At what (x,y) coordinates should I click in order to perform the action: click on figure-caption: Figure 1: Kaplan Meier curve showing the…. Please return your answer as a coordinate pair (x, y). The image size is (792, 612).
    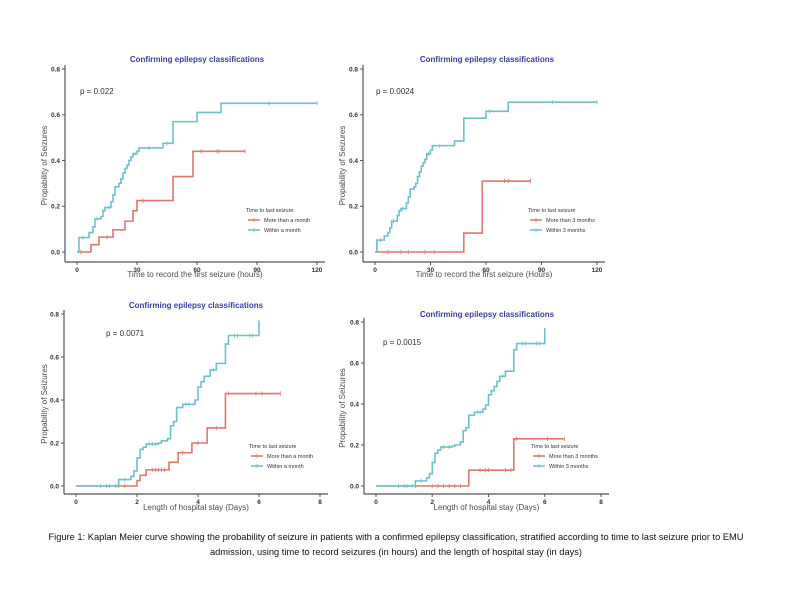
    Looking at the image, I should click on (396, 544).